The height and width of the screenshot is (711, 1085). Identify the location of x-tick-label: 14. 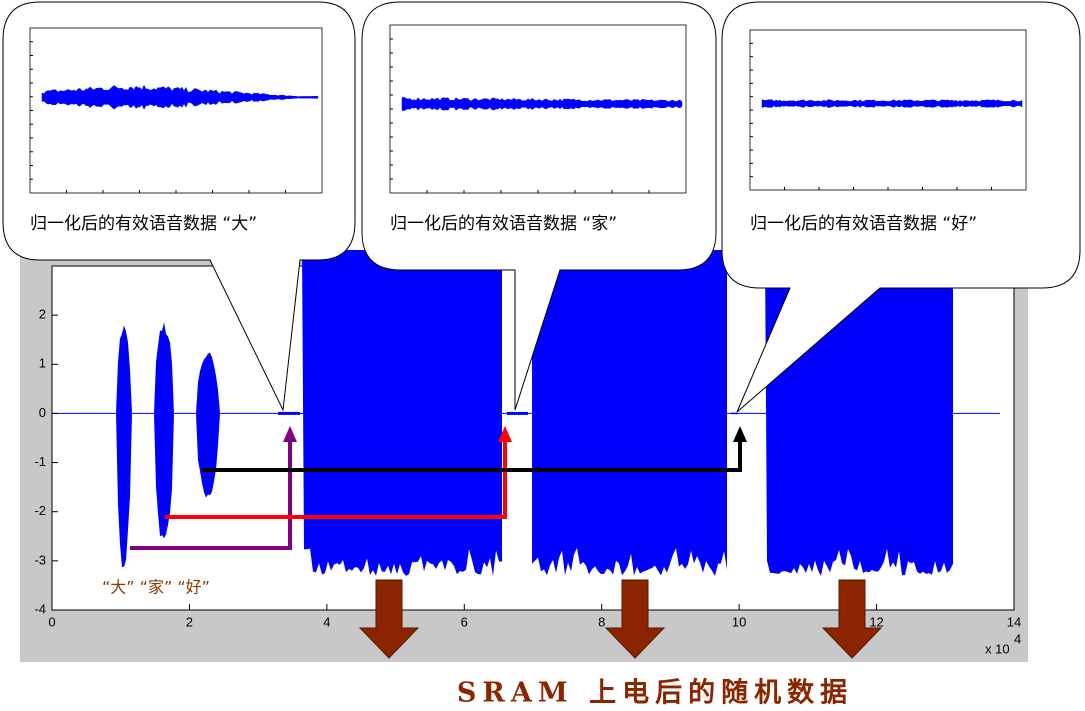
(1014, 621).